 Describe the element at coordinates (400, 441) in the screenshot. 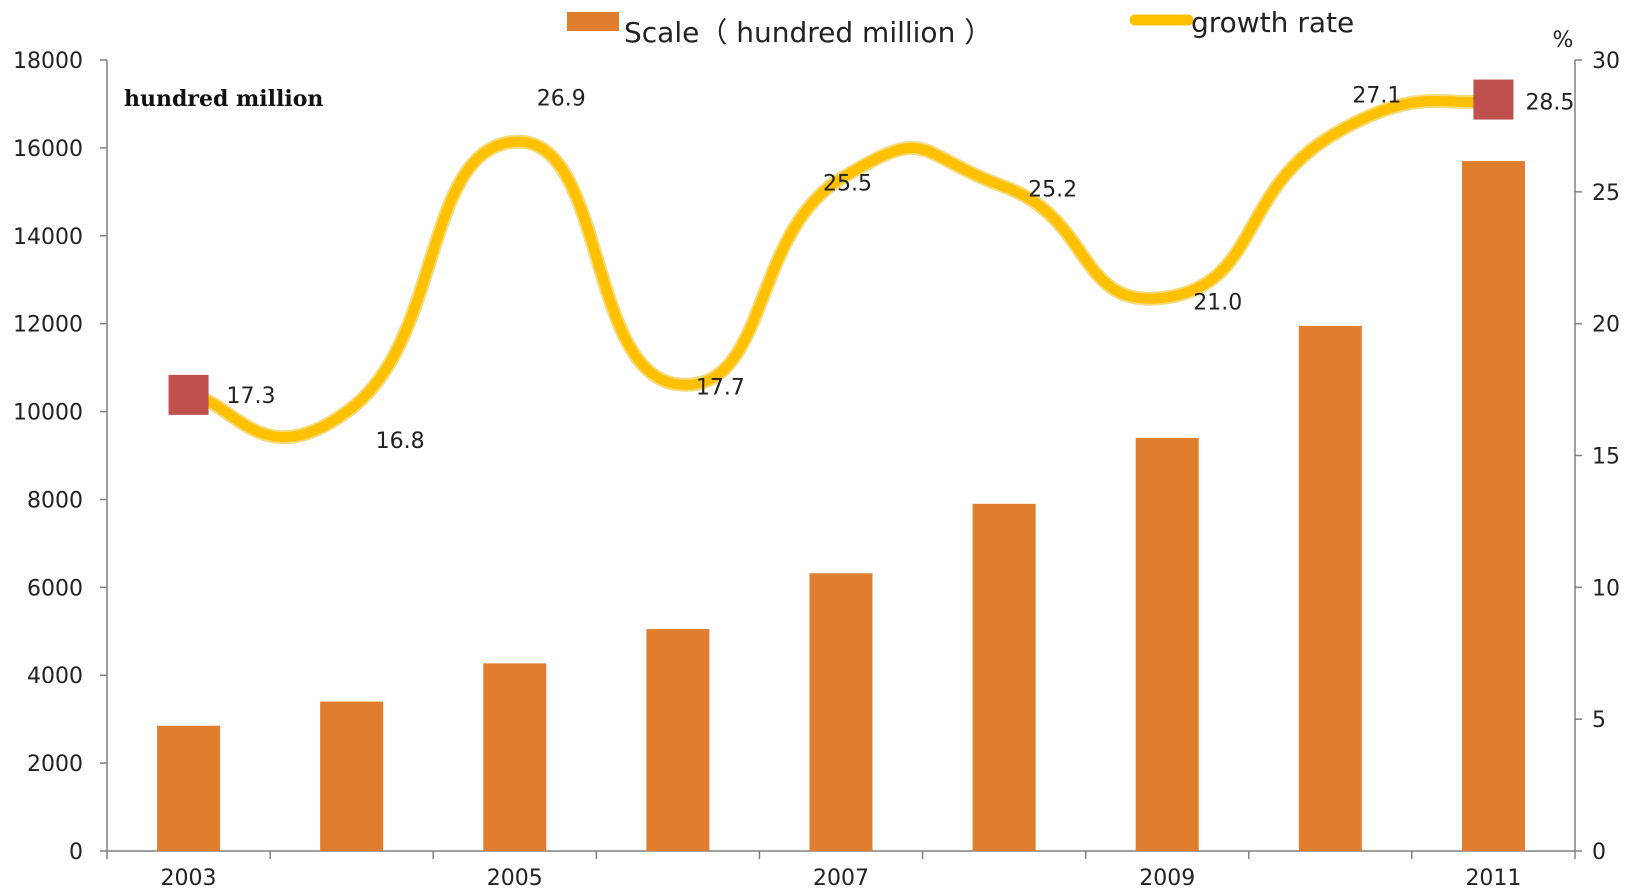

I see `growth-rate-data-label: 16.8` at that location.